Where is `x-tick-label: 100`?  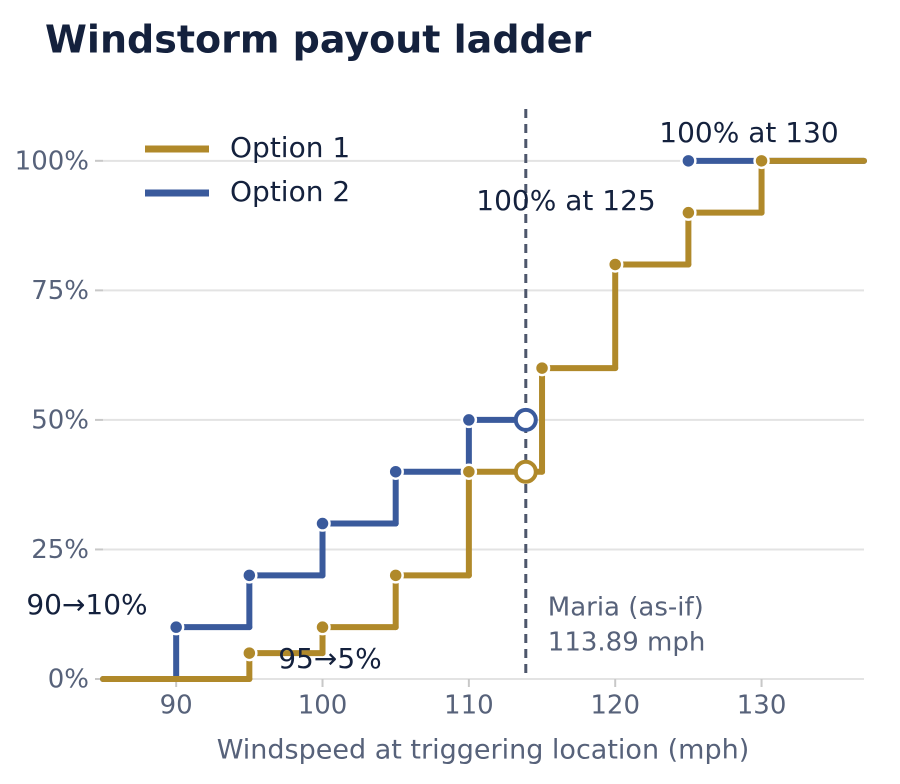
x-tick-label: 100 is located at coordinates (323, 706).